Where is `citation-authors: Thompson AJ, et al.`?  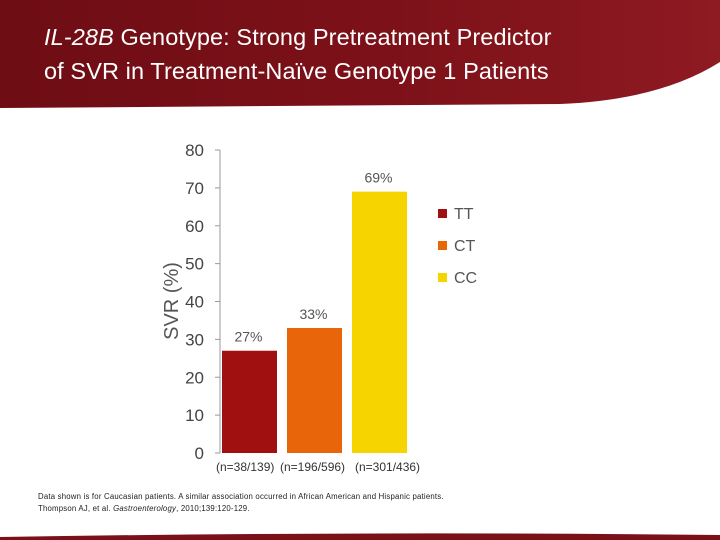 citation-authors: Thompson AJ, et al. is located at coordinates (76, 508).